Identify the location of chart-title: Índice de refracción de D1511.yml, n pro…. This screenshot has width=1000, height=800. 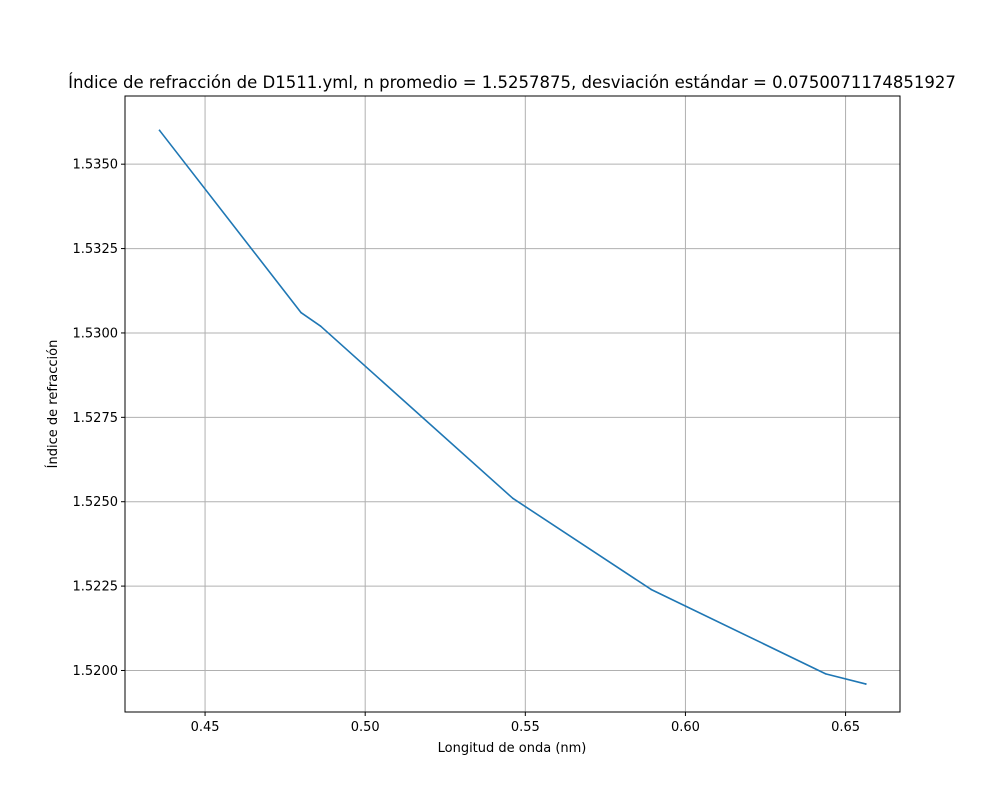
(512, 82).